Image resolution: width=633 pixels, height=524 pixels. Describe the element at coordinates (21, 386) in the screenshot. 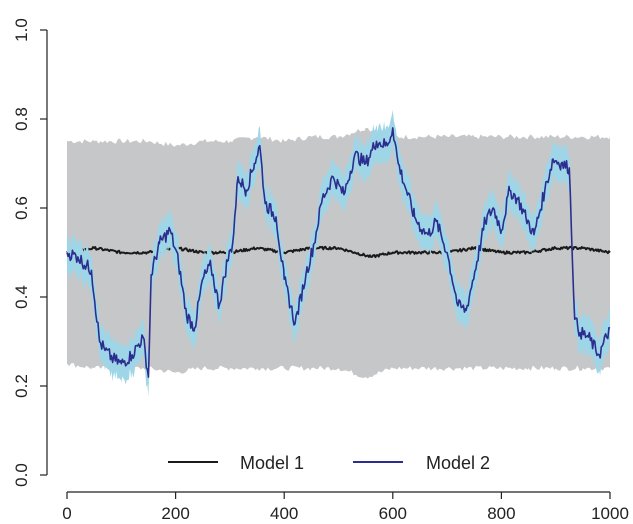

I see `y-tick-label: 0.2` at that location.